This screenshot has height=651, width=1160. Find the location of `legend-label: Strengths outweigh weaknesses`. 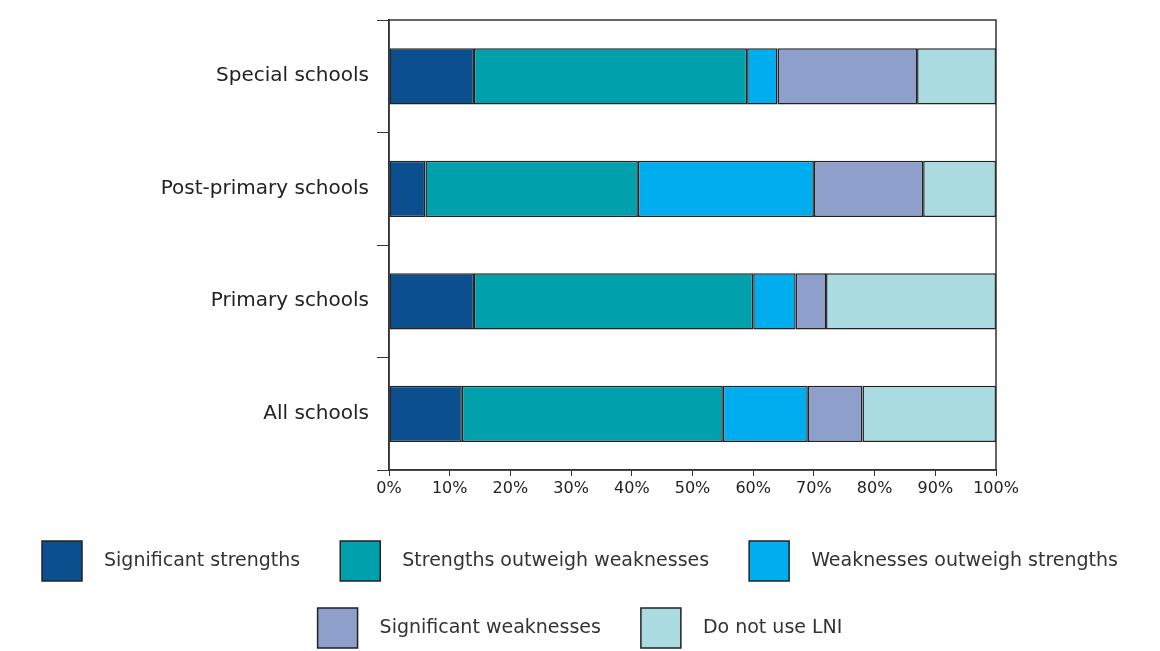

legend-label: Strengths outweigh weaknesses is located at coordinates (556, 558).